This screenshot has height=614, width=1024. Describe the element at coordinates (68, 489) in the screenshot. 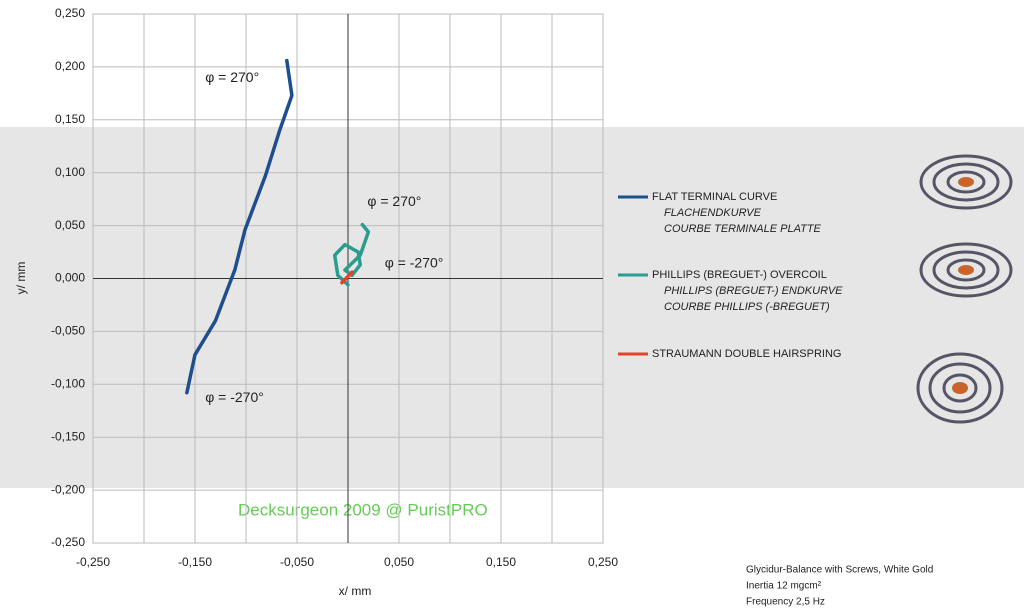

I see `y-tick-label: -0,200` at that location.